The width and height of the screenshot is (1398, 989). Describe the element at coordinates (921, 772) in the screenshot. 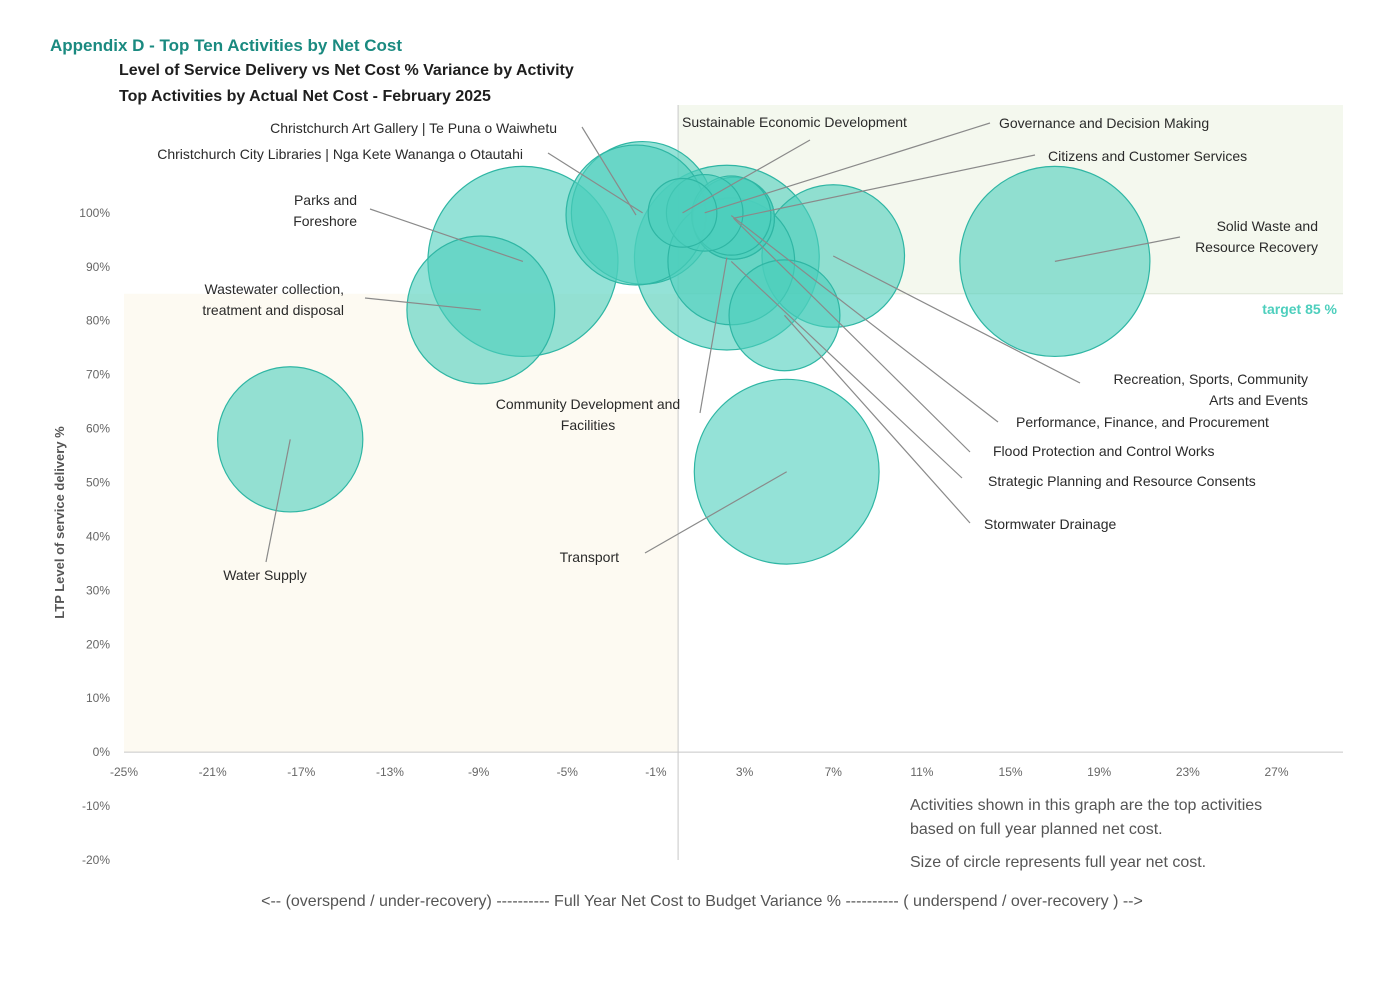

I see `x-tick-label: 11%` at that location.